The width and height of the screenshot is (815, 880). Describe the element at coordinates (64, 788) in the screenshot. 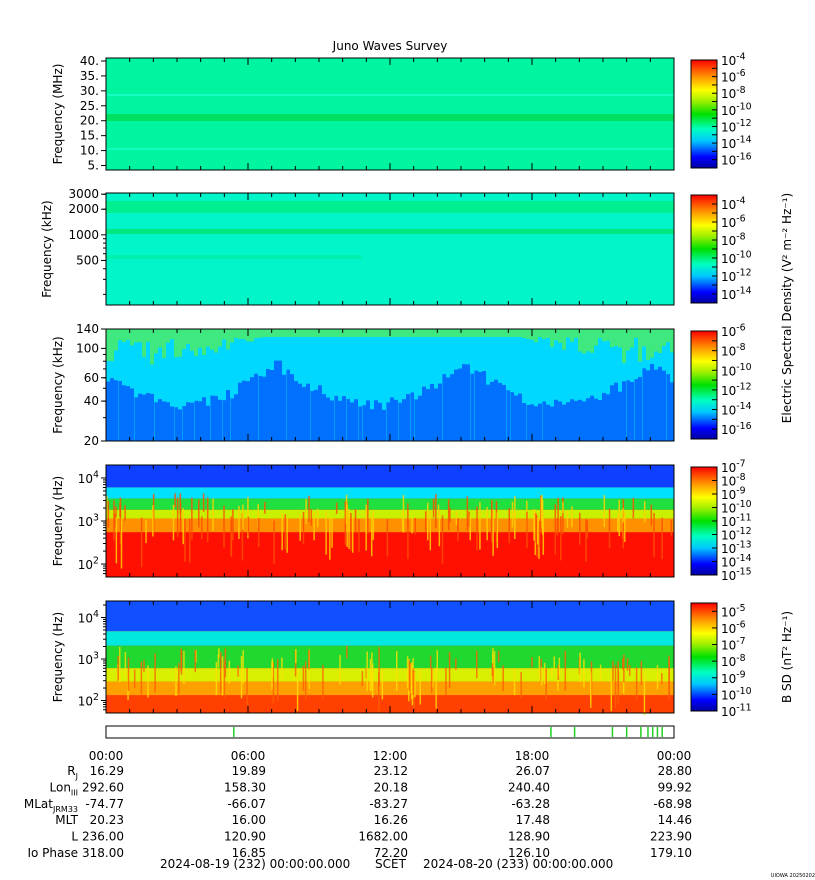

I see `ephemeris-row-label: LonIII` at that location.